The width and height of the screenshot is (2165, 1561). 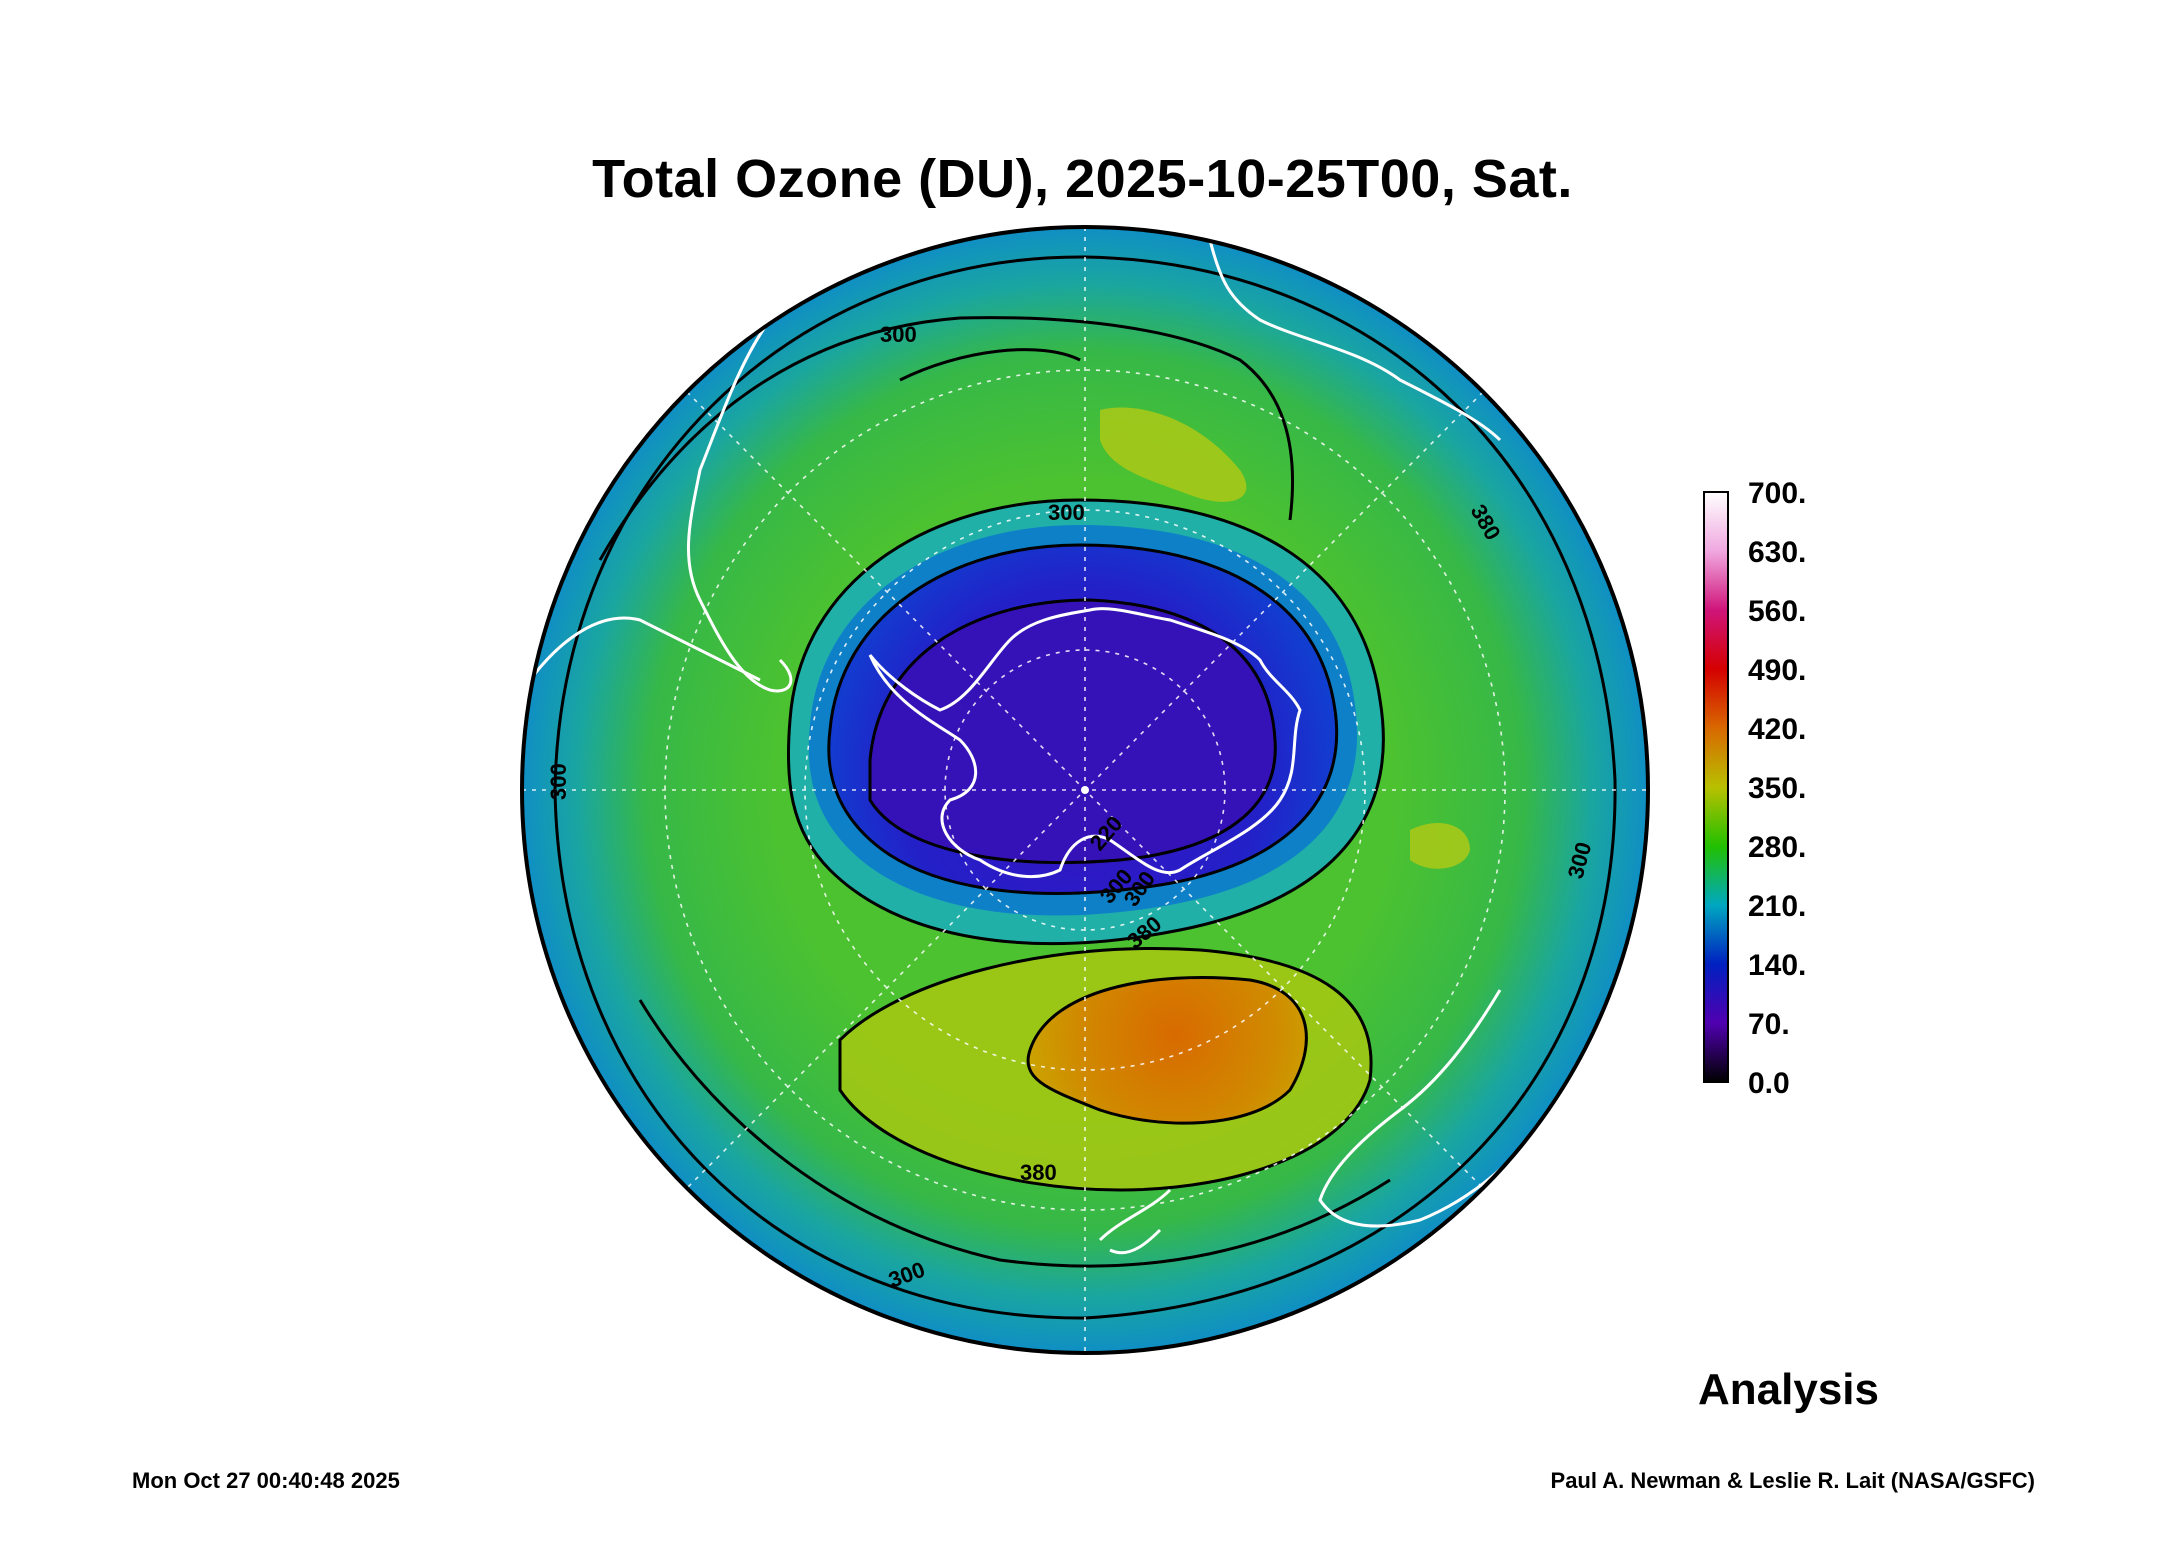 What do you see at coordinates (1777, 611) in the screenshot?
I see `colorbar-label: 560.` at bounding box center [1777, 611].